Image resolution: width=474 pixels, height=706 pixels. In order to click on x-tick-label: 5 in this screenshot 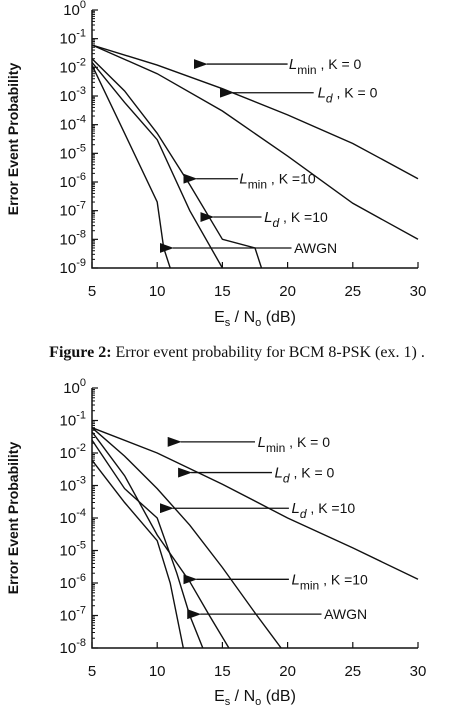, I will do `click(92, 671)`.